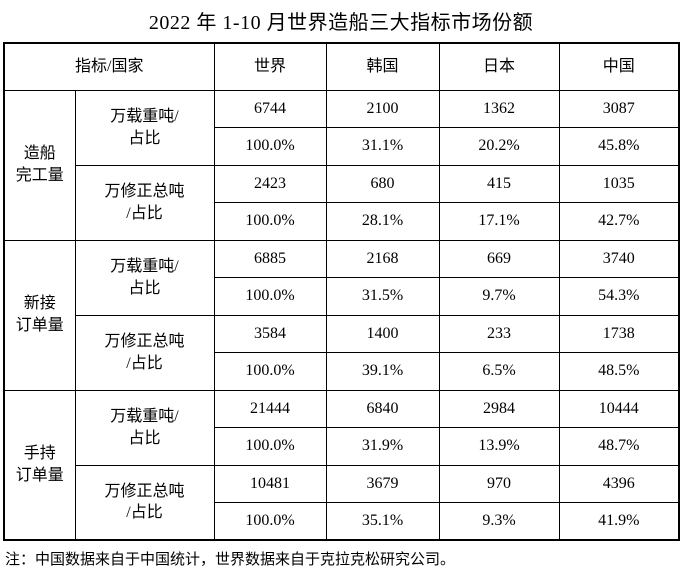 The image size is (682, 568). What do you see at coordinates (499, 296) in the screenshot?
I see `share-cell: 9.7%` at bounding box center [499, 296].